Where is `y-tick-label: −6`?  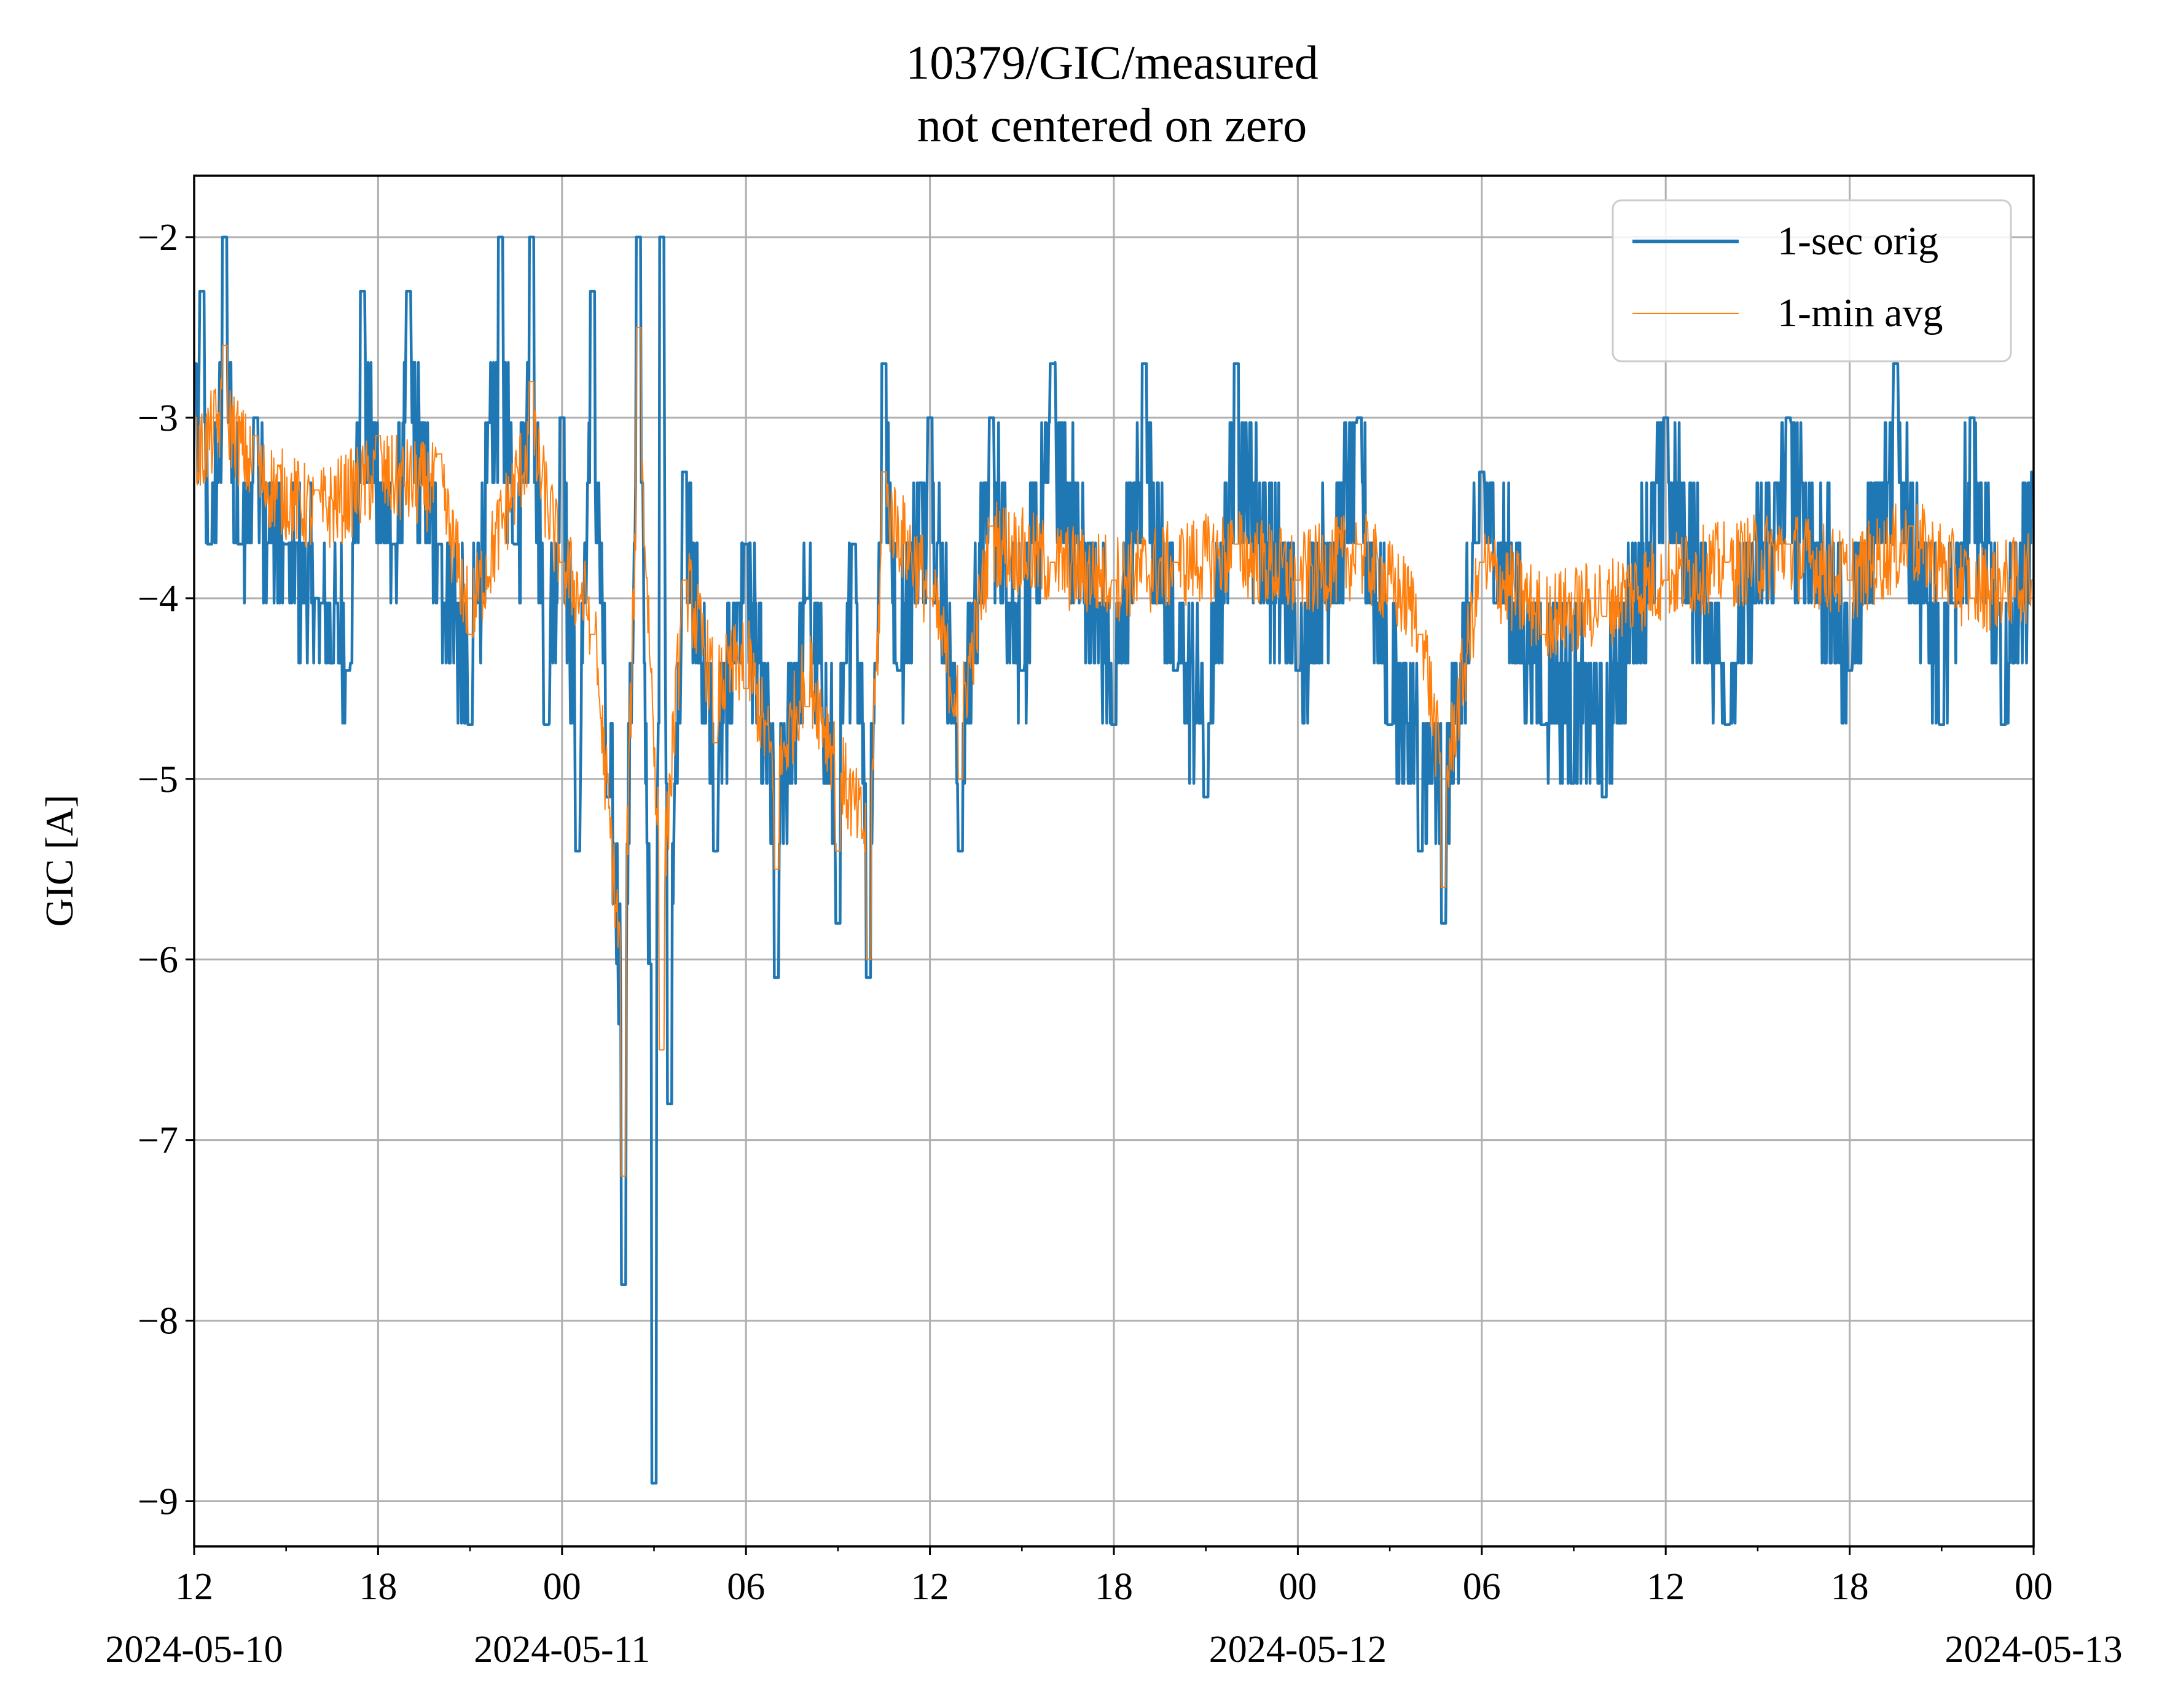 y-tick-label: −6 is located at coordinates (158, 960).